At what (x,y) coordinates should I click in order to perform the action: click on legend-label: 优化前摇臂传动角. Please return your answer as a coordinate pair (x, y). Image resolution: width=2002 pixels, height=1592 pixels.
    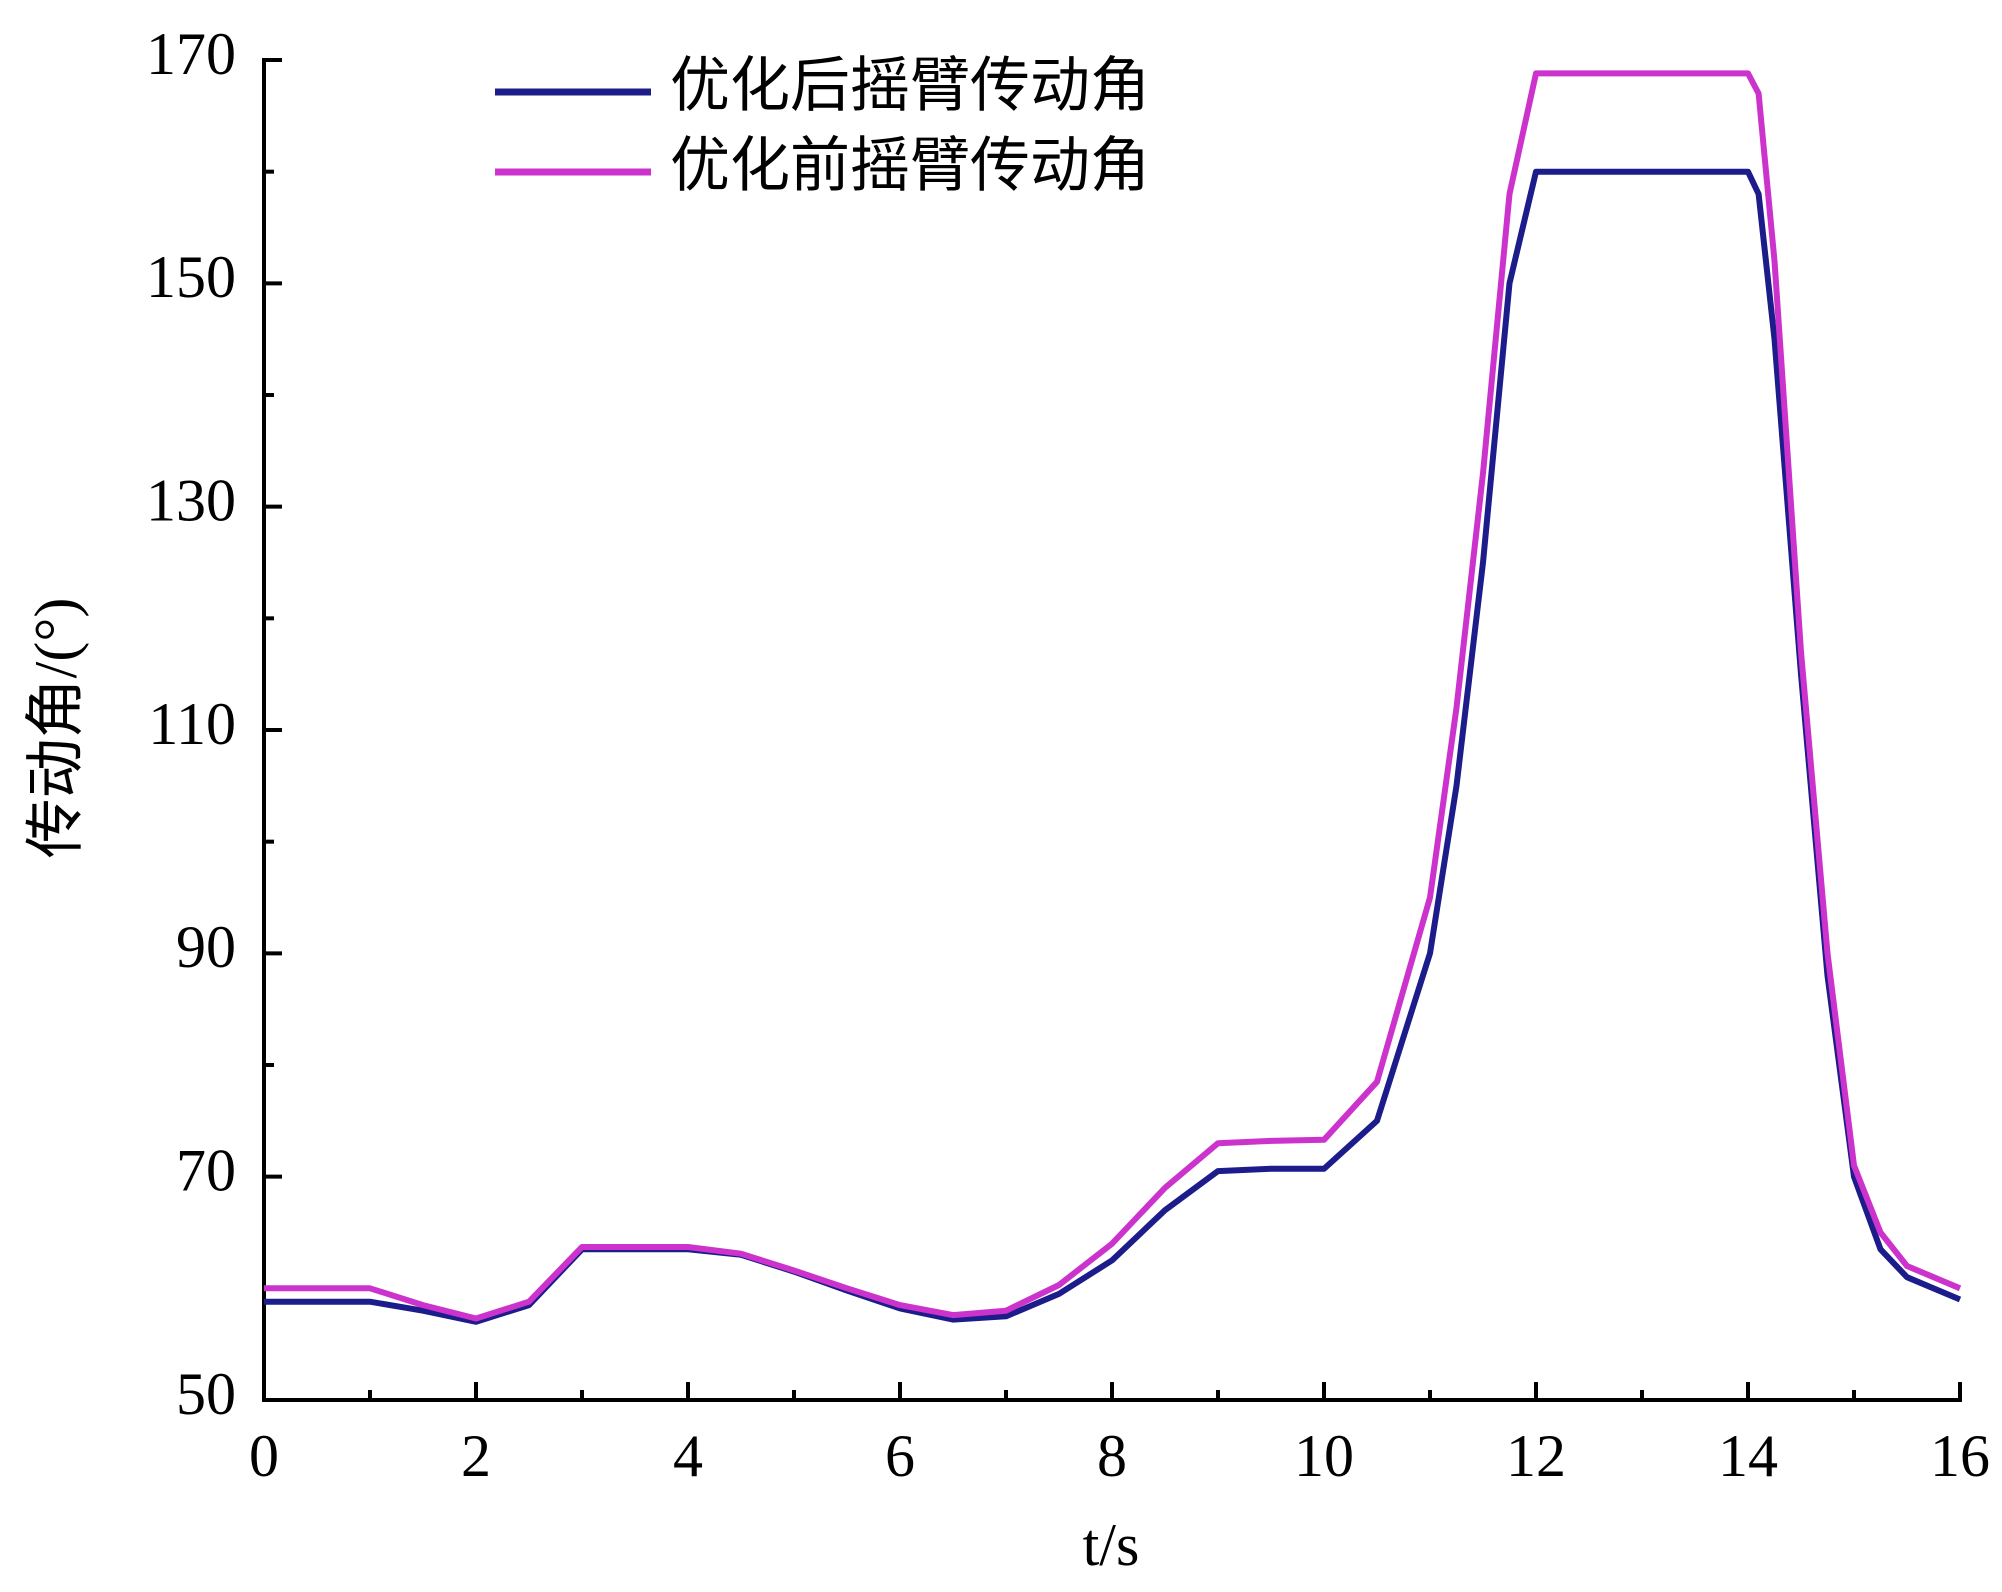
    Looking at the image, I should click on (910, 166).